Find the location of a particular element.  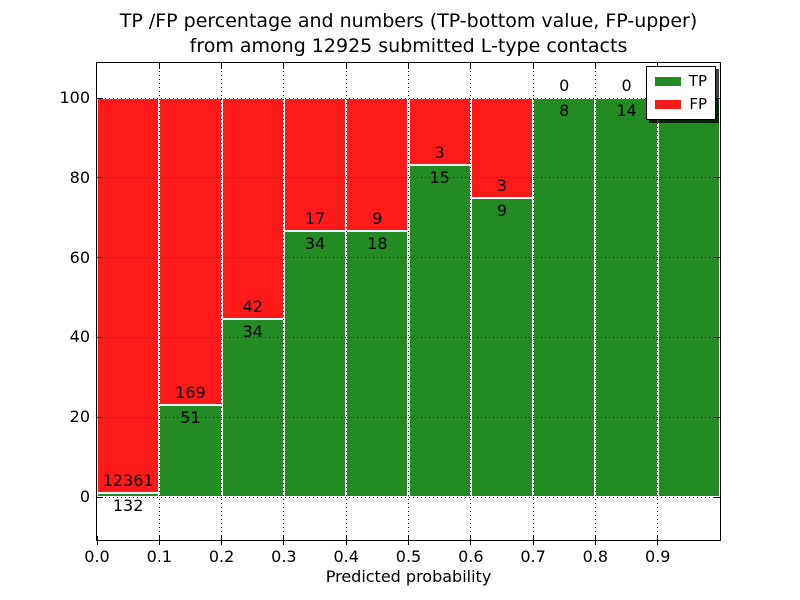

bar-label-fp: 17 is located at coordinates (315, 218).